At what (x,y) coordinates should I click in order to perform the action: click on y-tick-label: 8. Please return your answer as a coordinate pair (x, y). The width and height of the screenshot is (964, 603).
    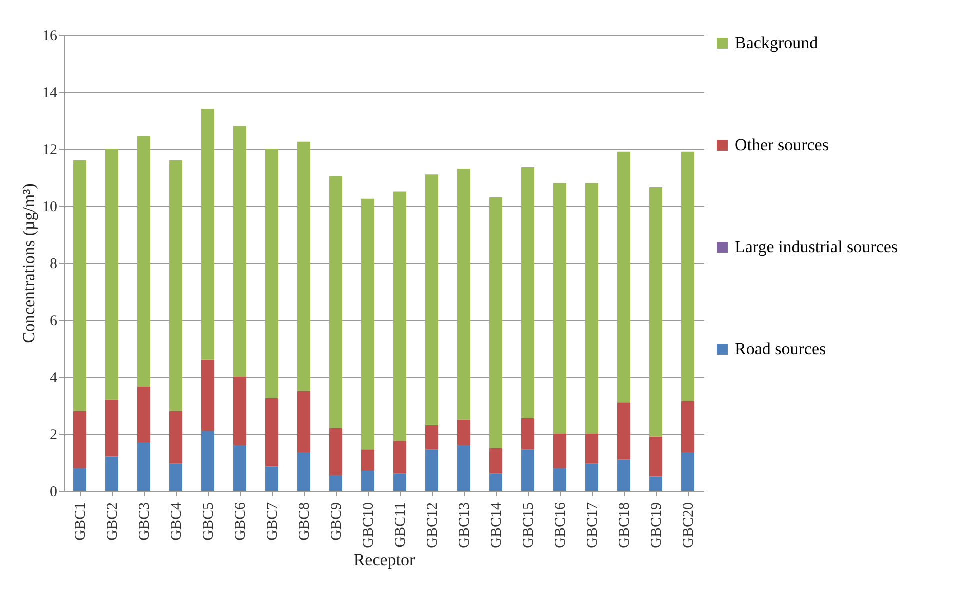
    Looking at the image, I should click on (54, 264).